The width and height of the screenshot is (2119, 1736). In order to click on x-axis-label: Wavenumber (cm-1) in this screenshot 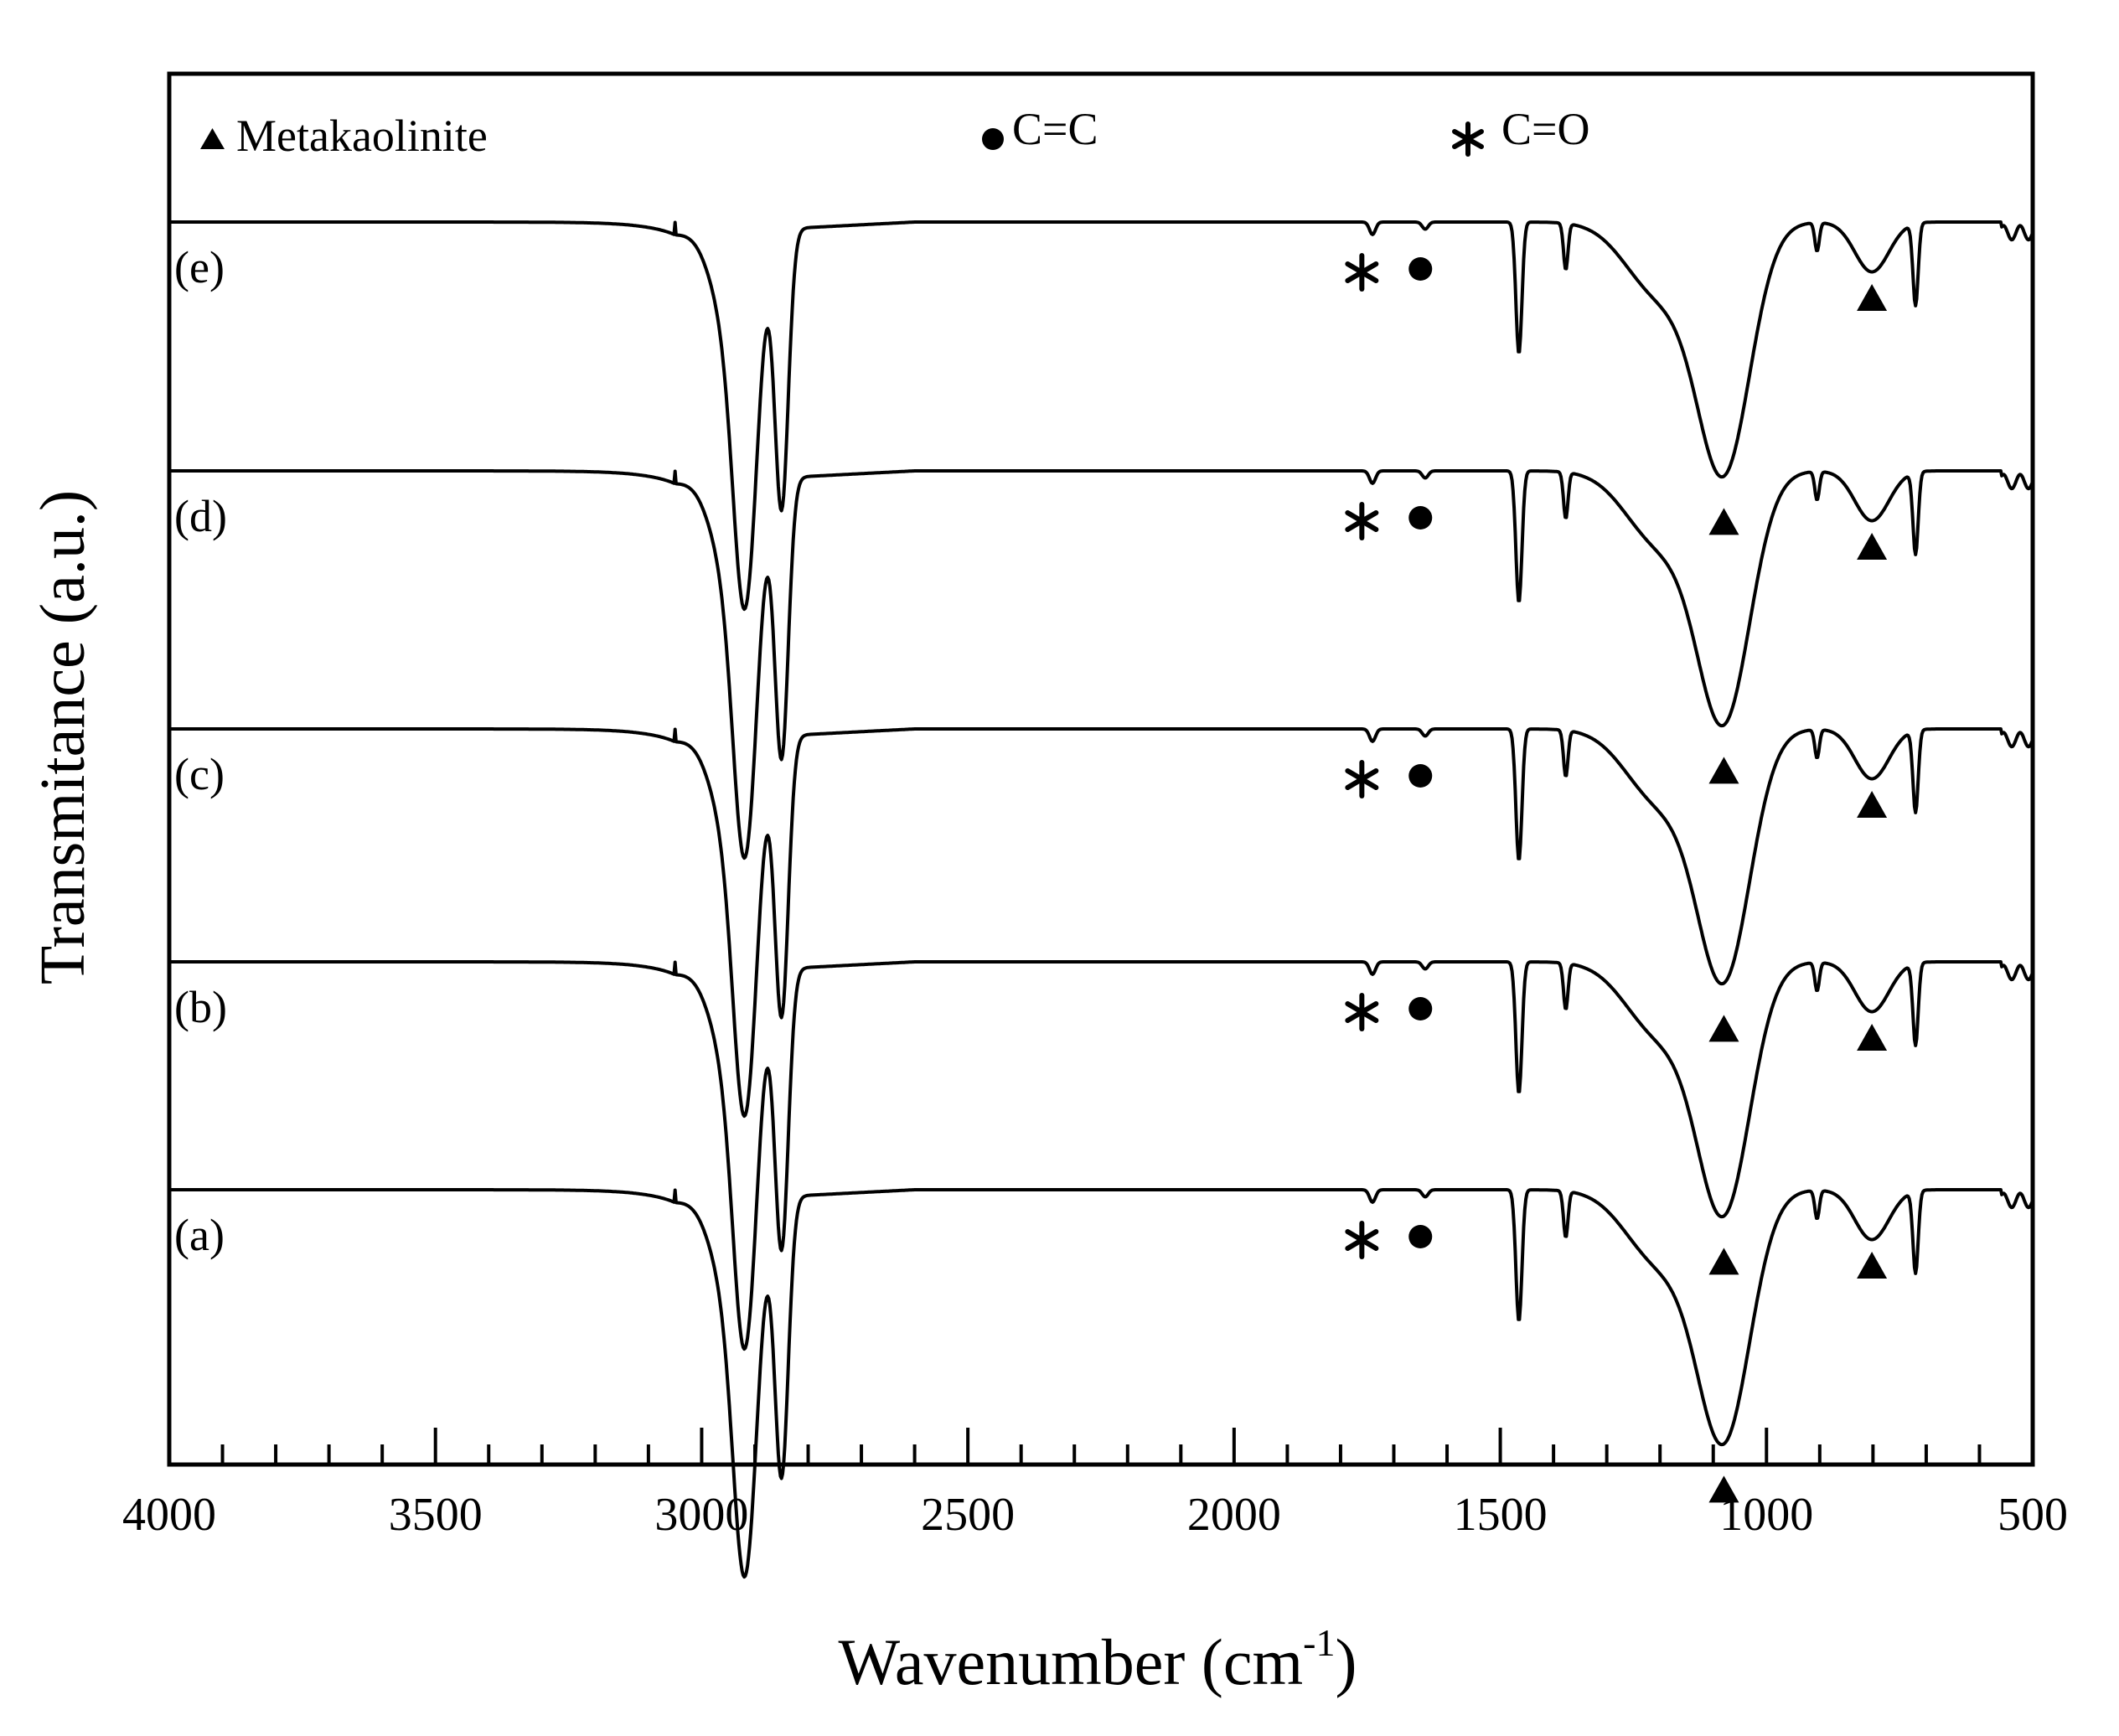, I will do `click(1098, 1659)`.